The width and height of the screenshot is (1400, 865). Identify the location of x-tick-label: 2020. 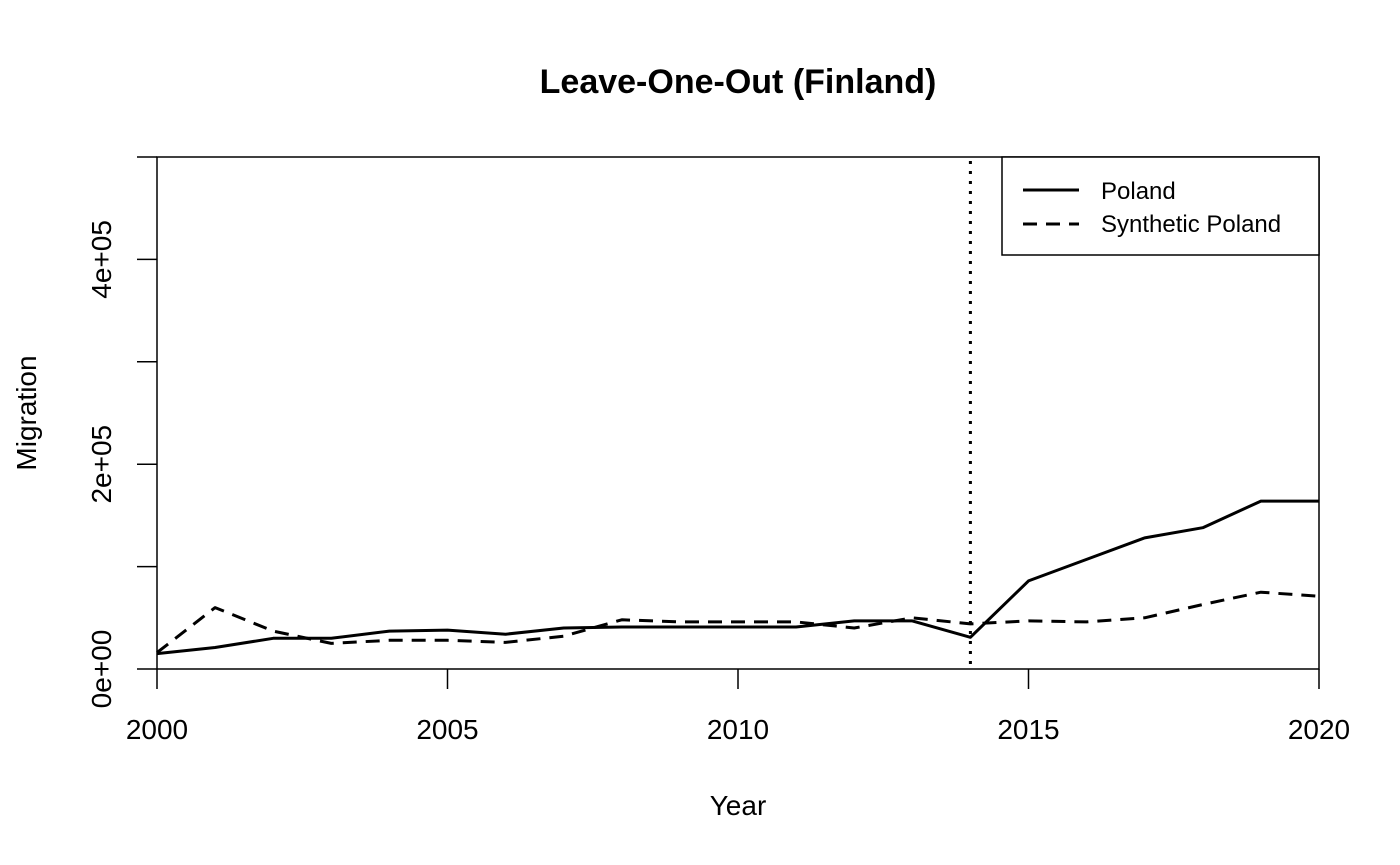
(1319, 729).